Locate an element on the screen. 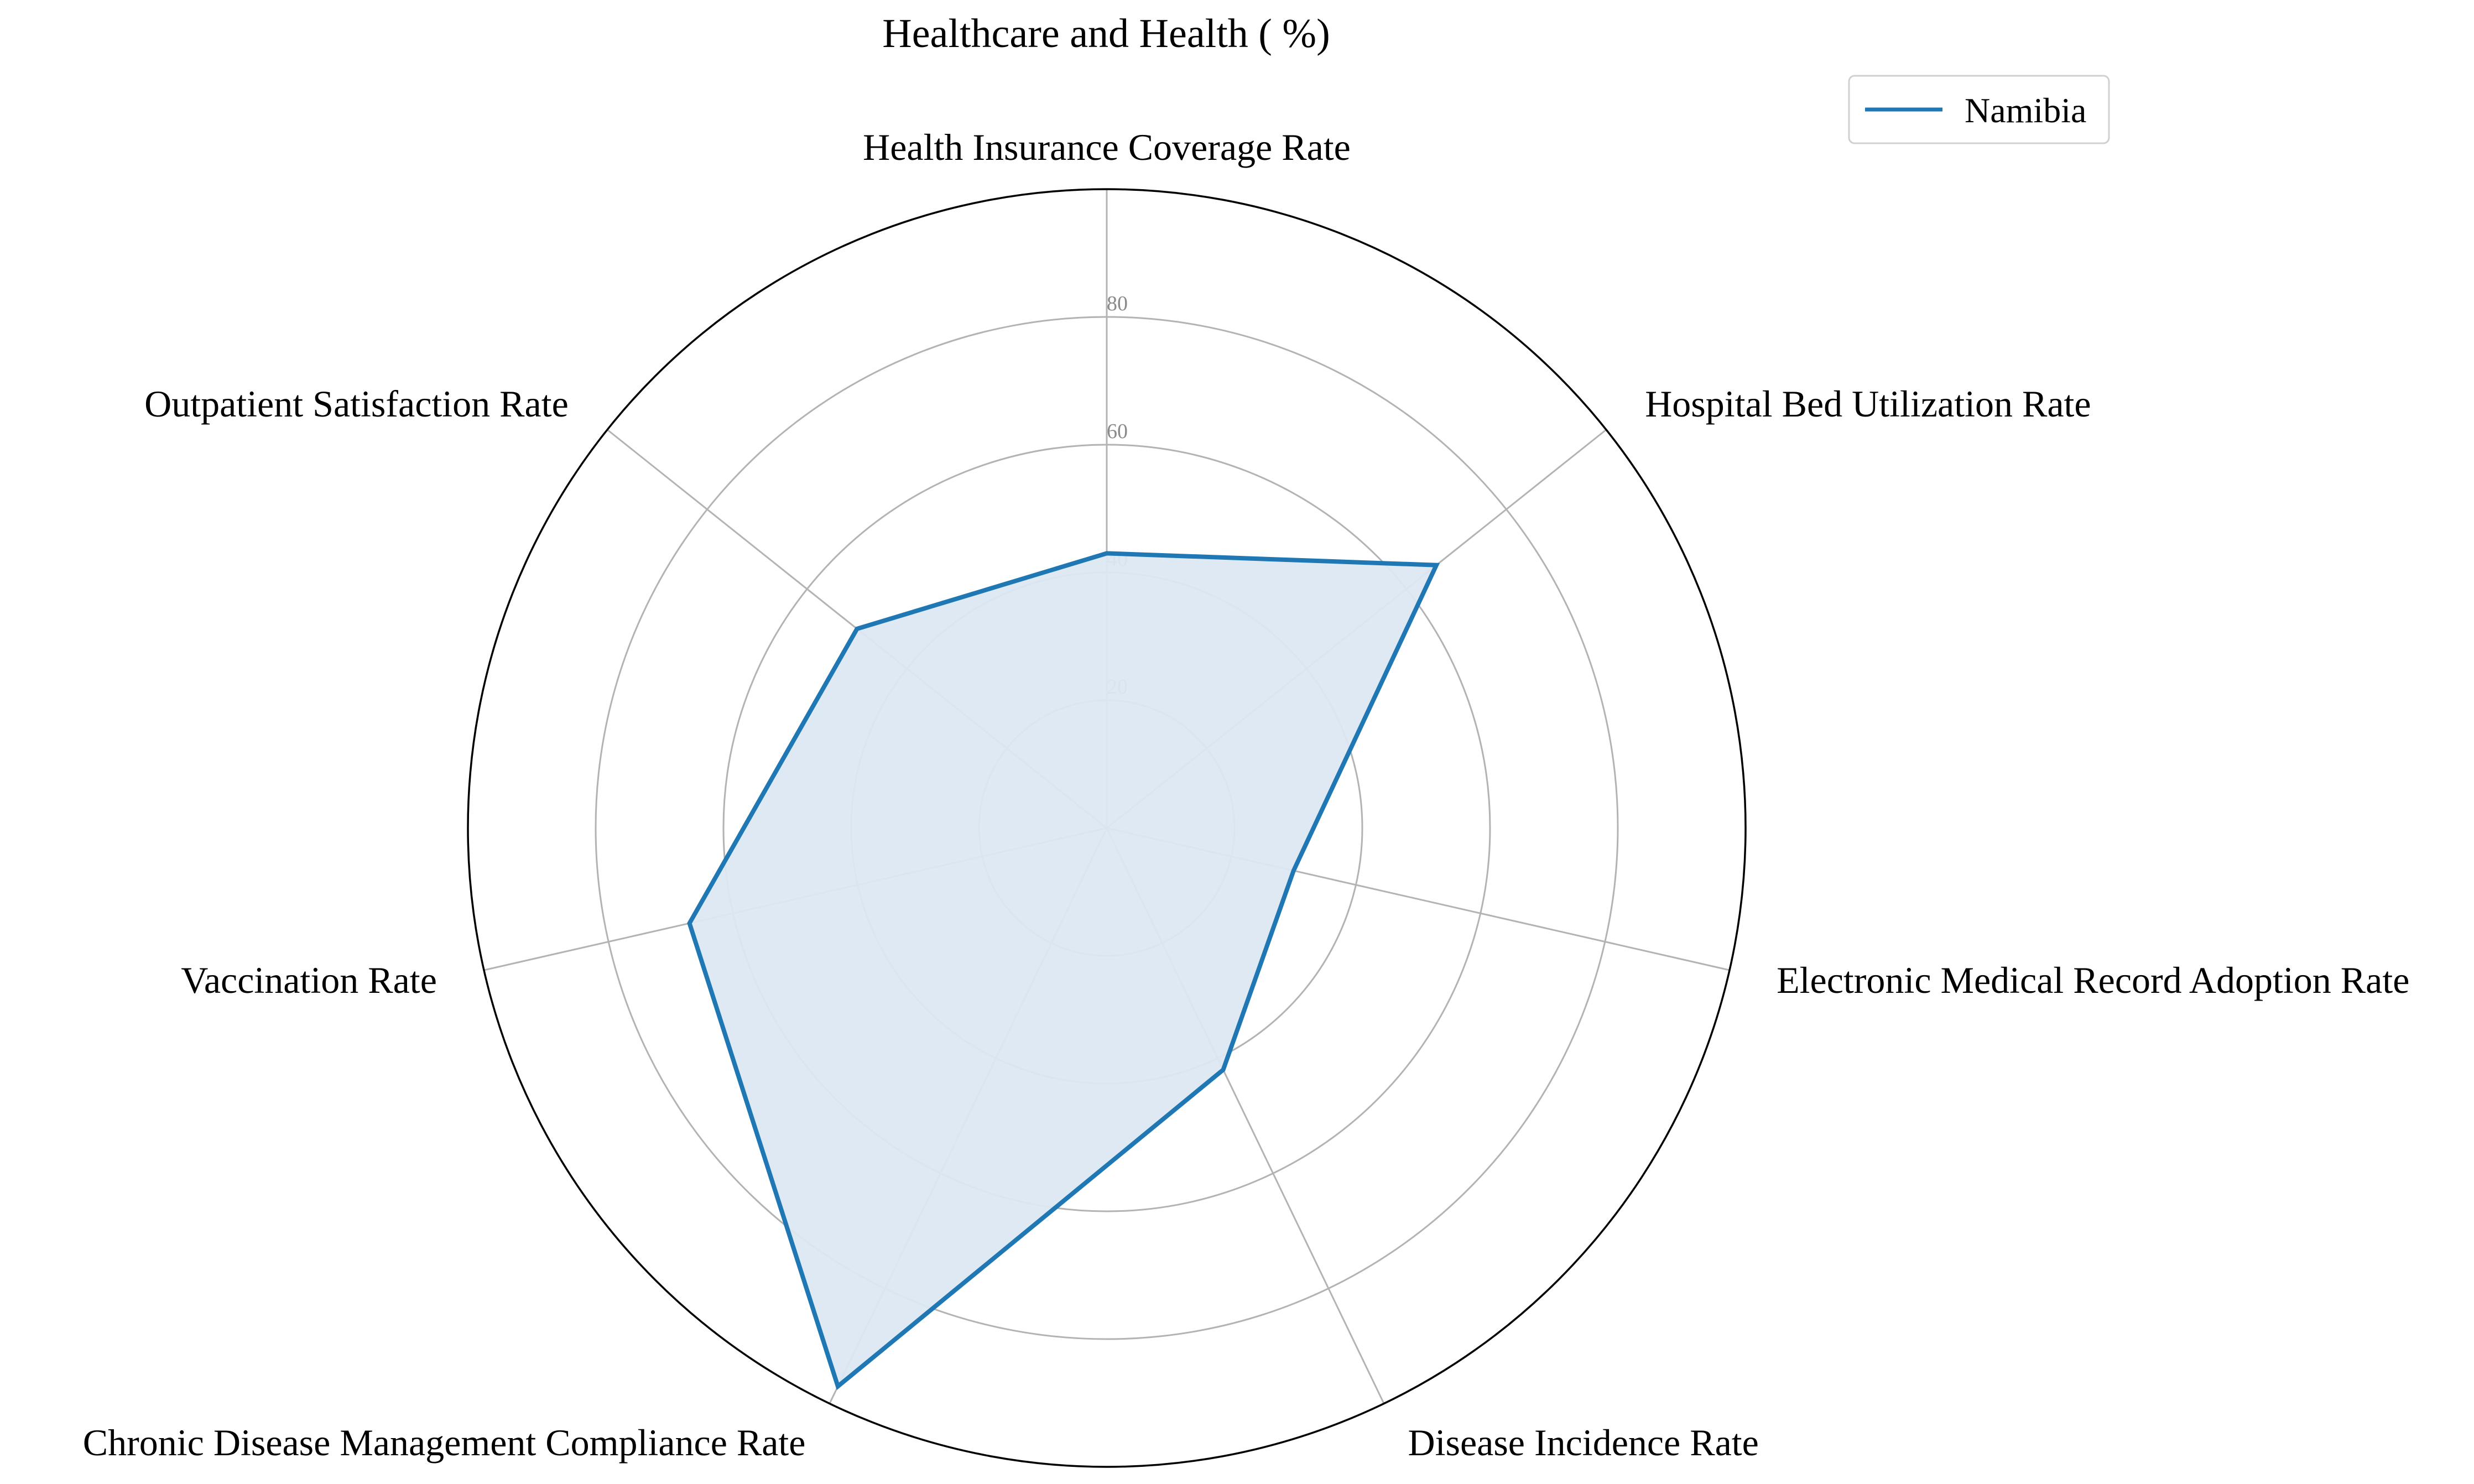 The width and height of the screenshot is (2474, 1484). axis-label-6: Vaccination Rate is located at coordinates (309, 980).